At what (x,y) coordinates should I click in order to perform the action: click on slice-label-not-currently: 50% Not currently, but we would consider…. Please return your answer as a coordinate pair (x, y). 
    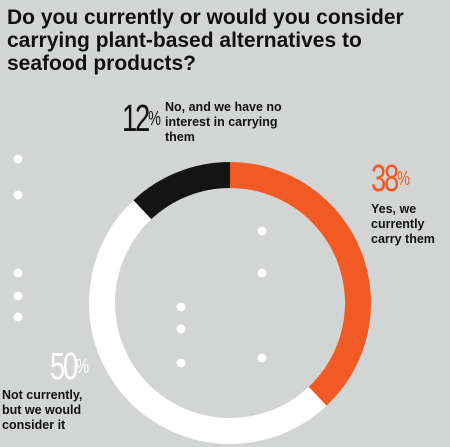
    Looking at the image, I should click on (52, 390).